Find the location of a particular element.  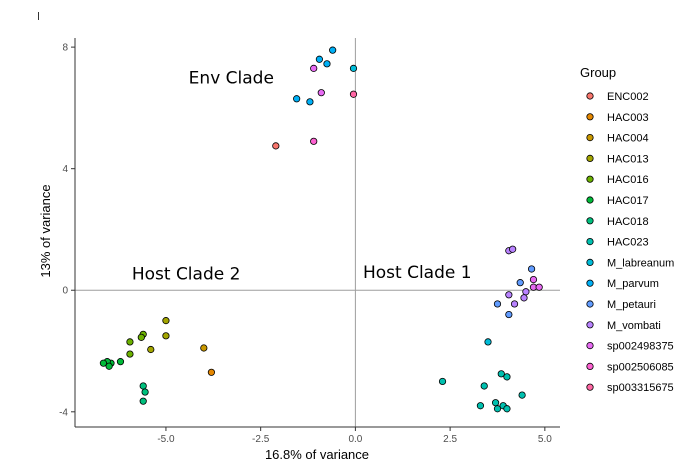

clade-annotation: Host Clade 1 is located at coordinates (417, 273).